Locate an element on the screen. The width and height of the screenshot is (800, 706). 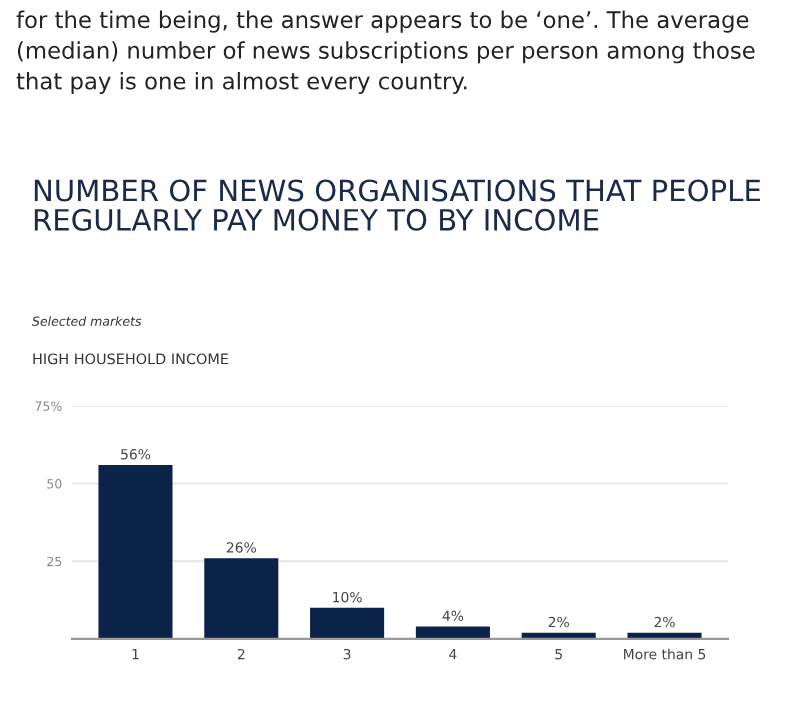
text: for the time being, the answer appears to be ‘one’. The average (median) number of news subscriptions per person among those that pay is one in almost every country. is located at coordinates (385, 52).